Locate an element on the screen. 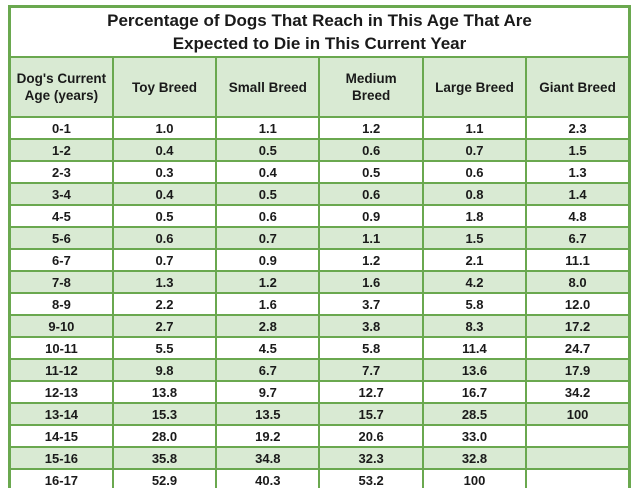 The width and height of the screenshot is (639, 488). age-cell: 7-8 is located at coordinates (61, 282).